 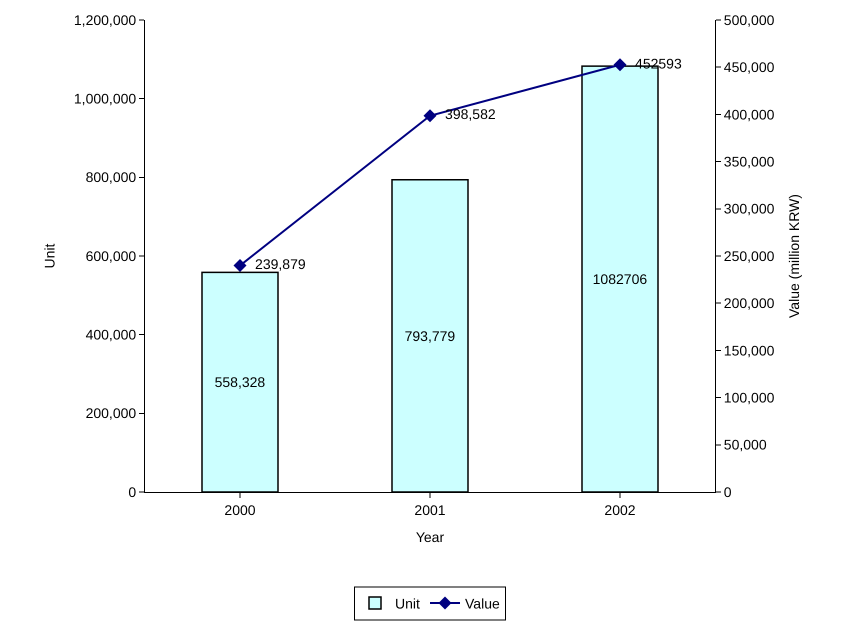 What do you see at coordinates (111, 256) in the screenshot?
I see `y-tick-label: 600,000` at bounding box center [111, 256].